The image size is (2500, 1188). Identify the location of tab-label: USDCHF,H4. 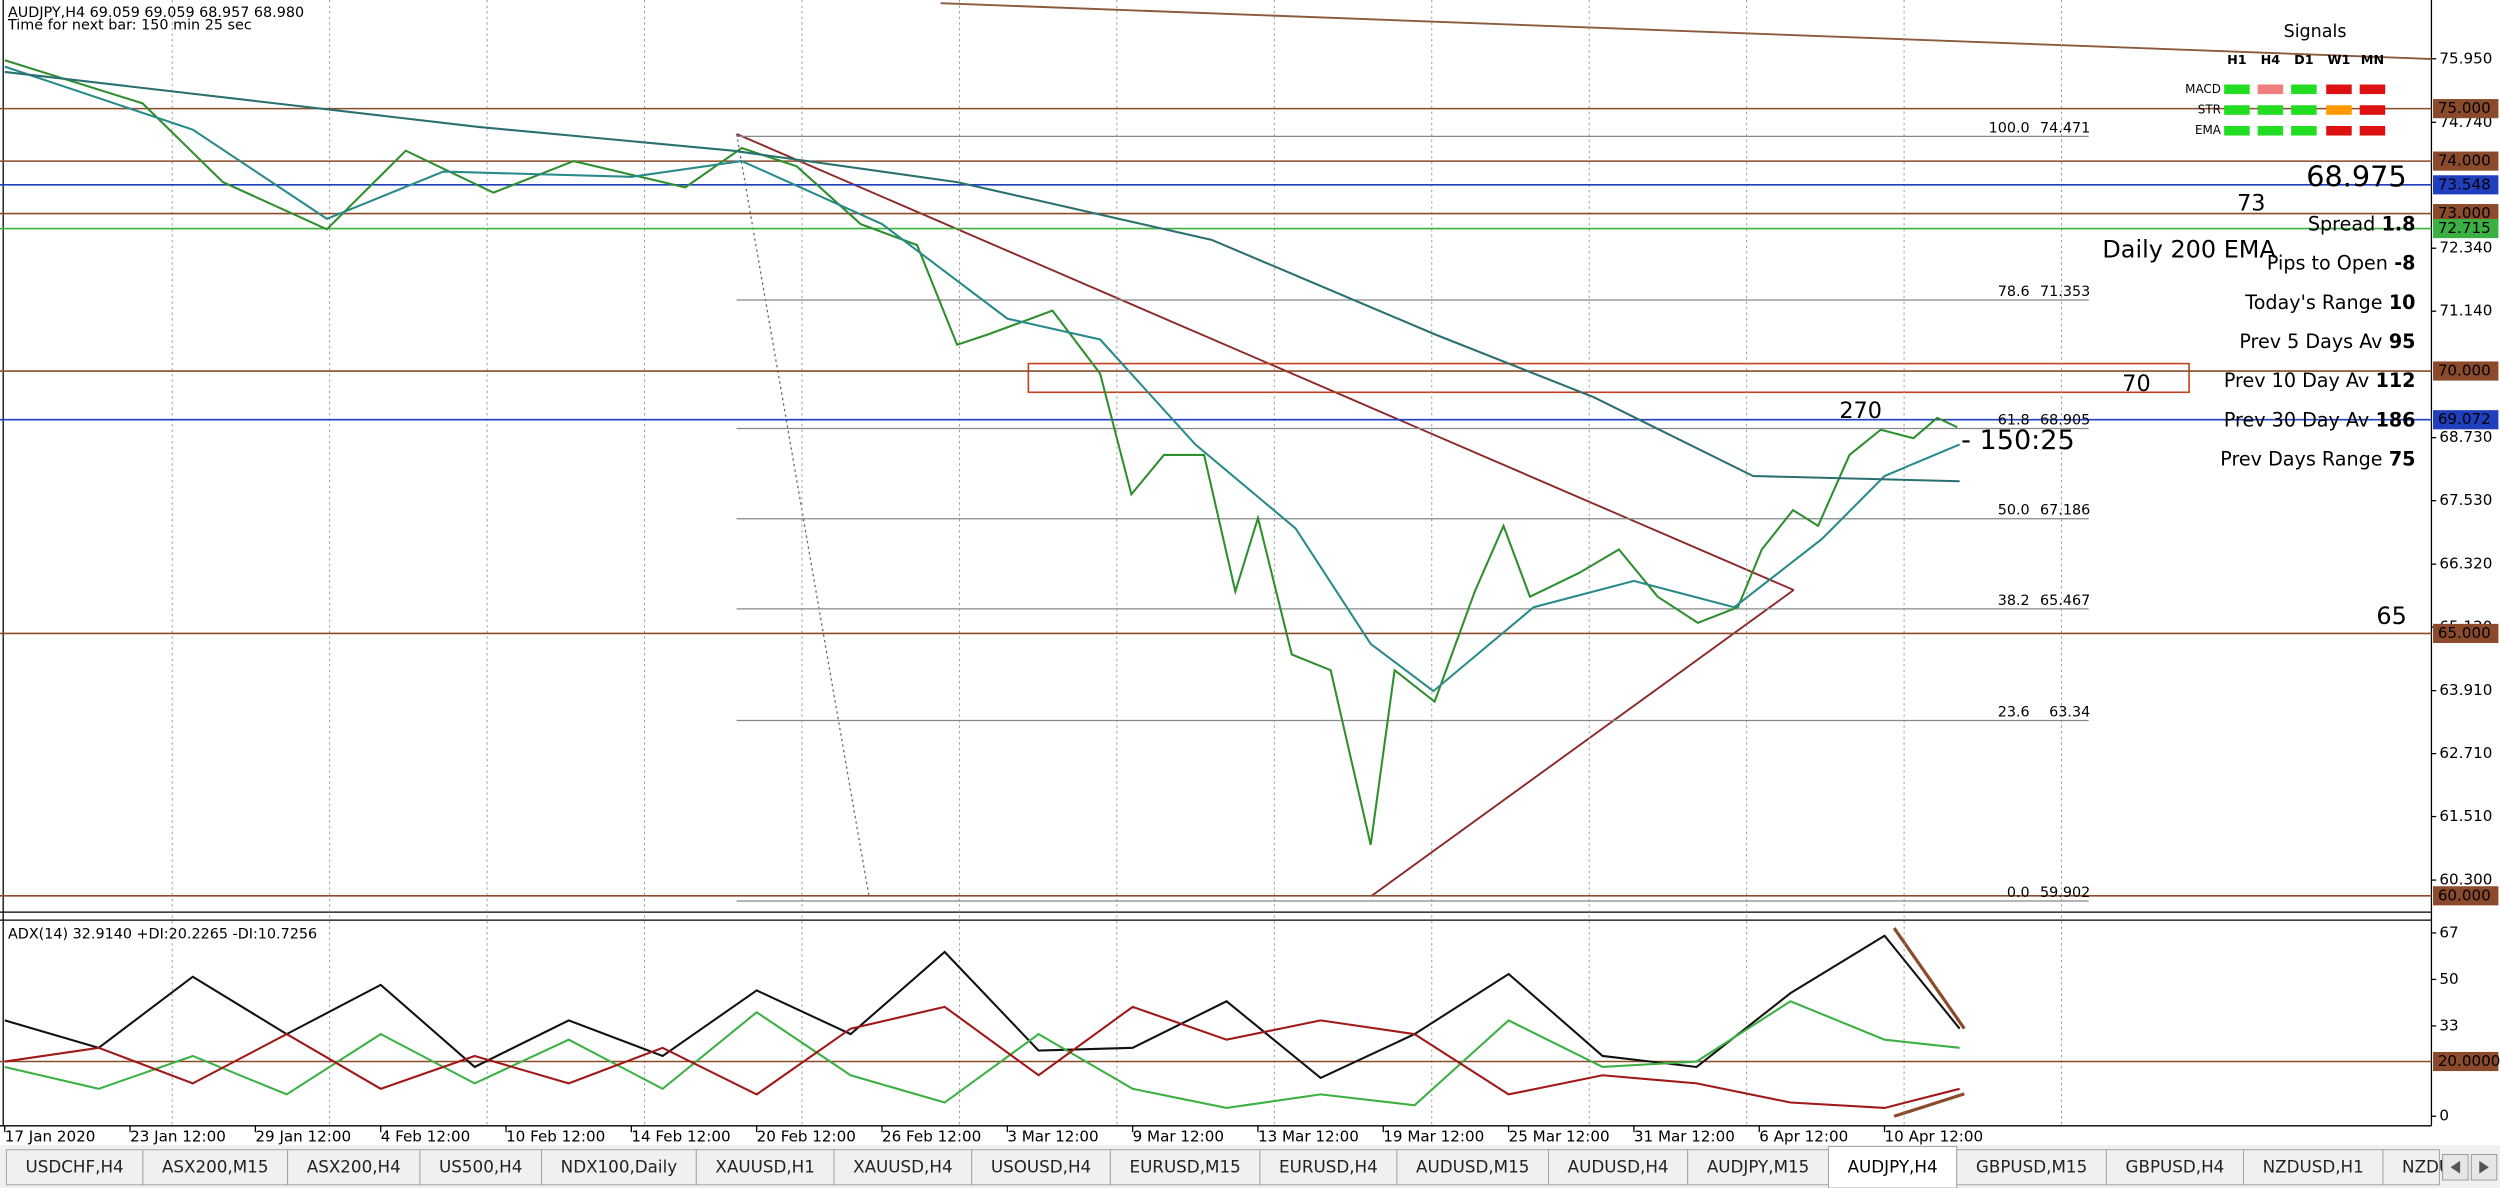
(75, 1166).